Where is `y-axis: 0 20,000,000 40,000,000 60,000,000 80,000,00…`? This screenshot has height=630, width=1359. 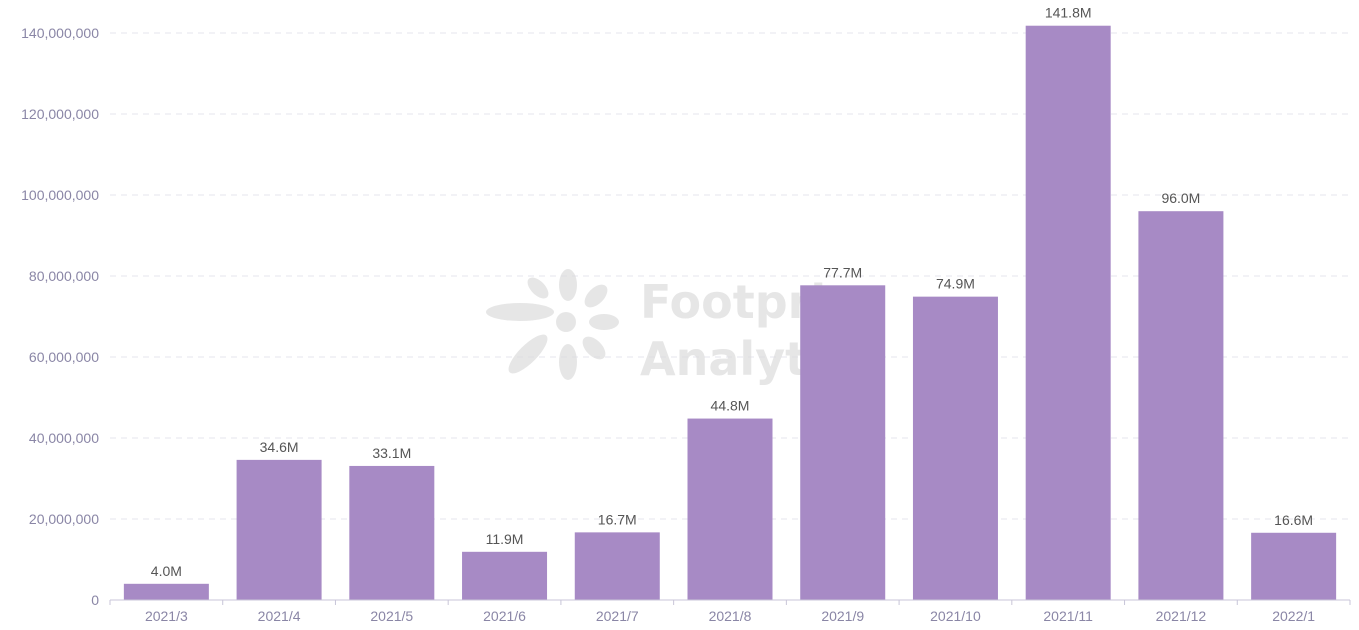
y-axis: 0 20,000,000 40,000,000 60,000,000 80,000,00… is located at coordinates (60, 316).